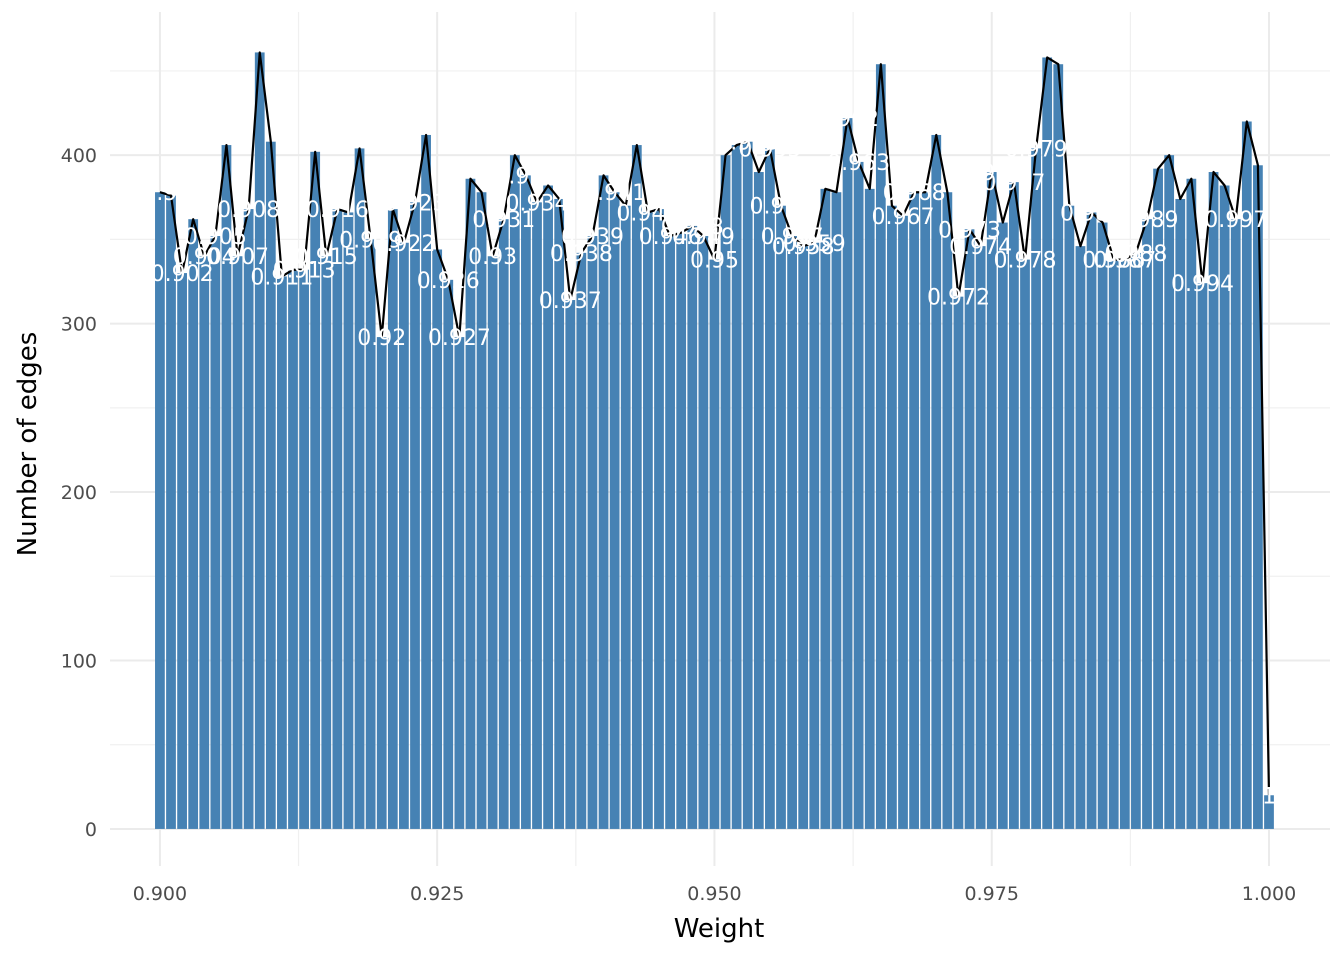 This screenshot has width=1344, height=960. Describe the element at coordinates (237, 257) in the screenshot. I see `data-label: 0.907` at that location.